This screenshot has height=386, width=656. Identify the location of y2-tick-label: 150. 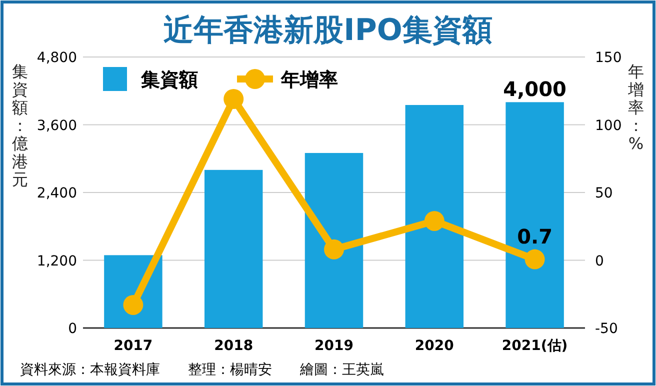
(608, 58).